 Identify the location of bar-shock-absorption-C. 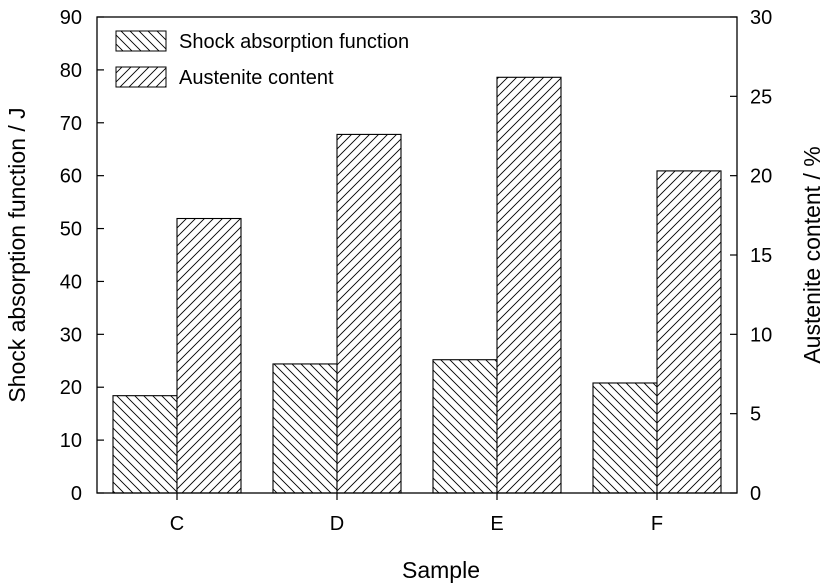
(145, 444).